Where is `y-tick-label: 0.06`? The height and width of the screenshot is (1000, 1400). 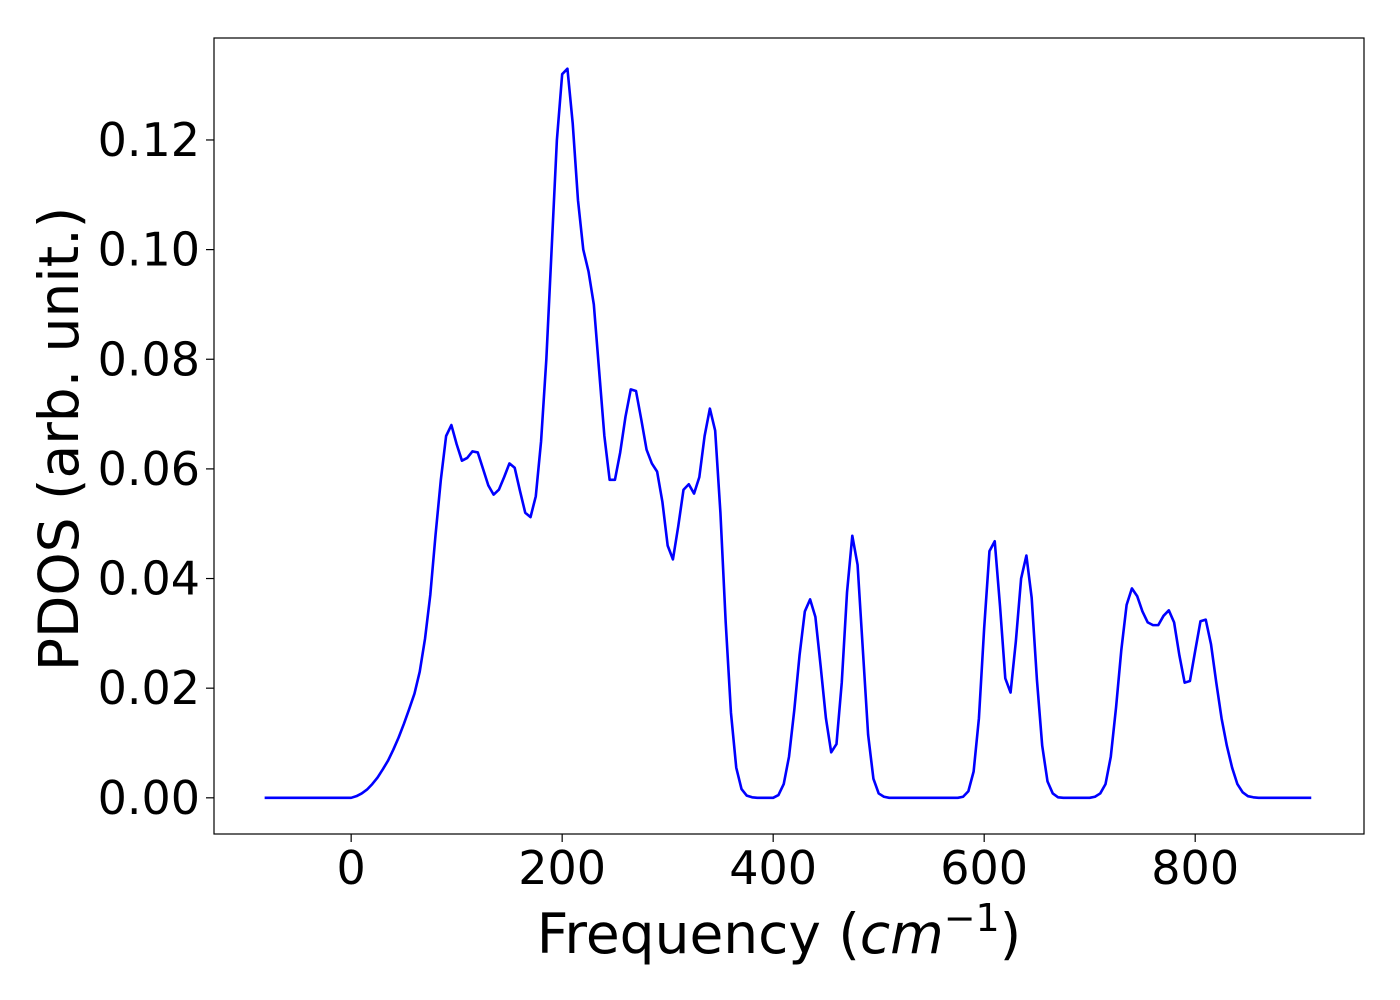
y-tick-label: 0.06 is located at coordinates (149, 469).